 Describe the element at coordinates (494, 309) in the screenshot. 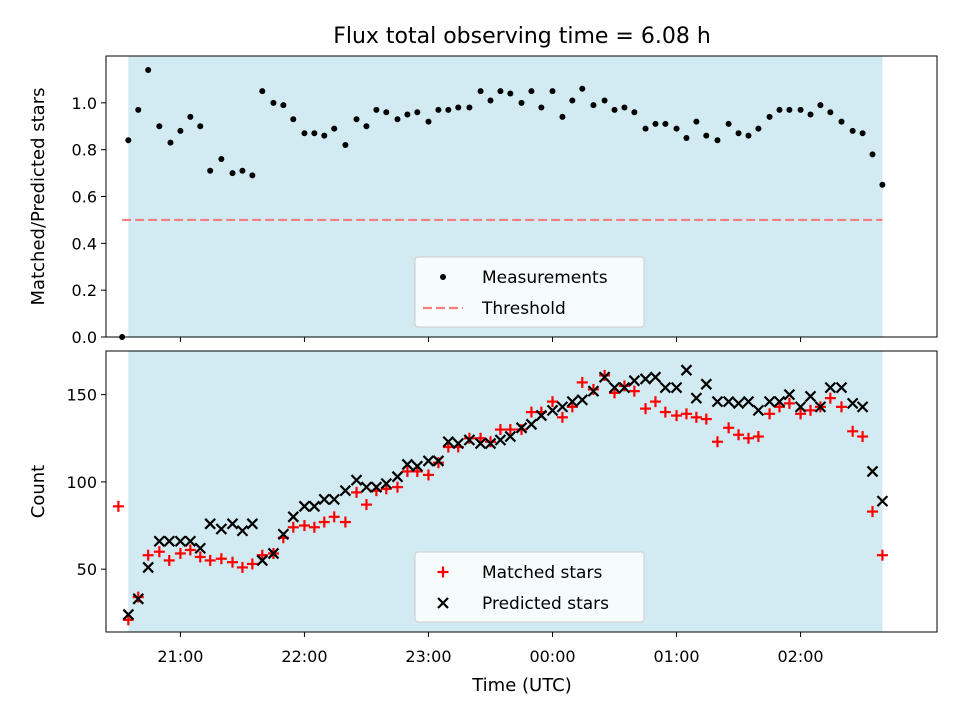

I see `legend-entry: Threshold` at that location.